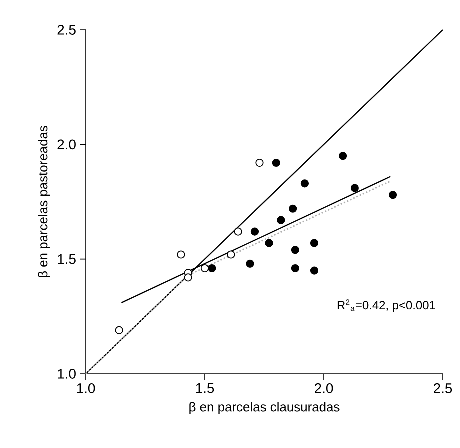  What do you see at coordinates (443, 389) in the screenshot?
I see `x-tick-label: 2.5` at bounding box center [443, 389].